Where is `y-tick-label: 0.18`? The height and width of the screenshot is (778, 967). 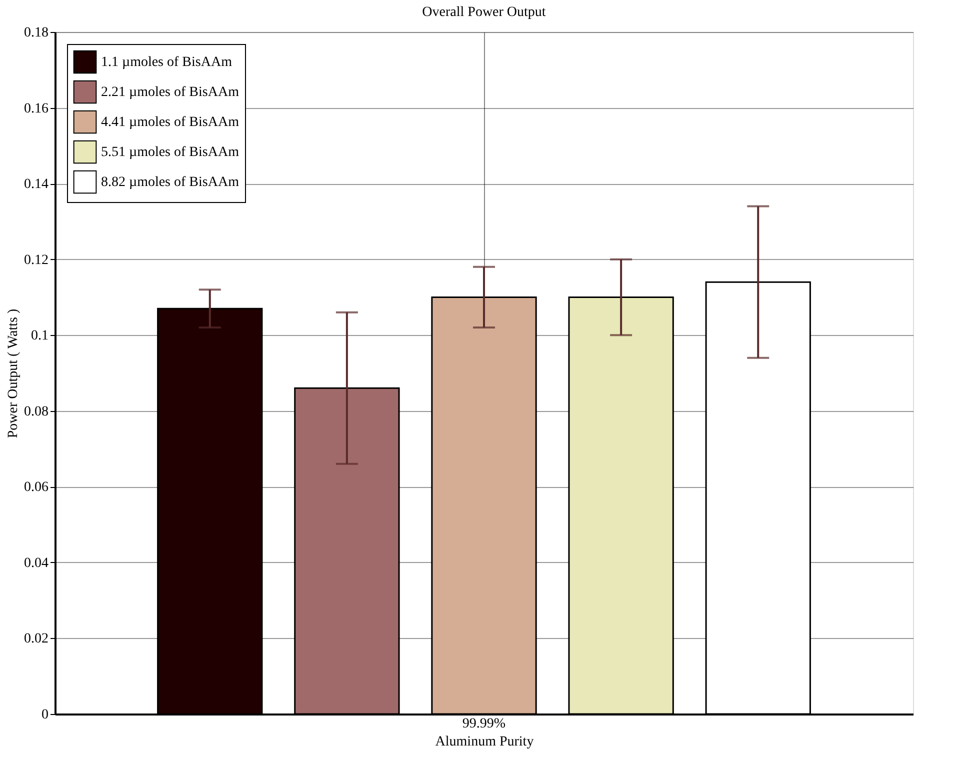
y-tick-label: 0.18 is located at coordinates (36, 33).